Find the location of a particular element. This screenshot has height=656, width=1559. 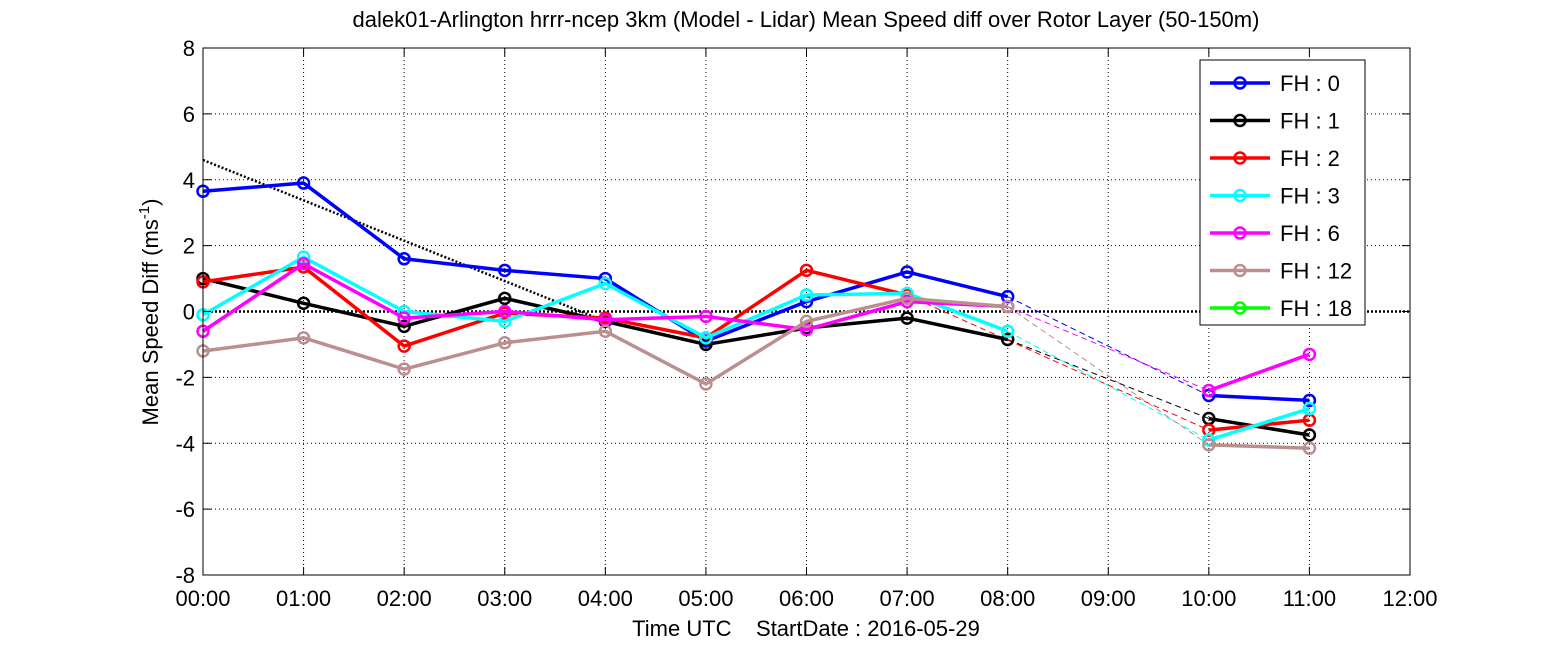

legend-item-5: FH : 12 is located at coordinates (1281, 271).